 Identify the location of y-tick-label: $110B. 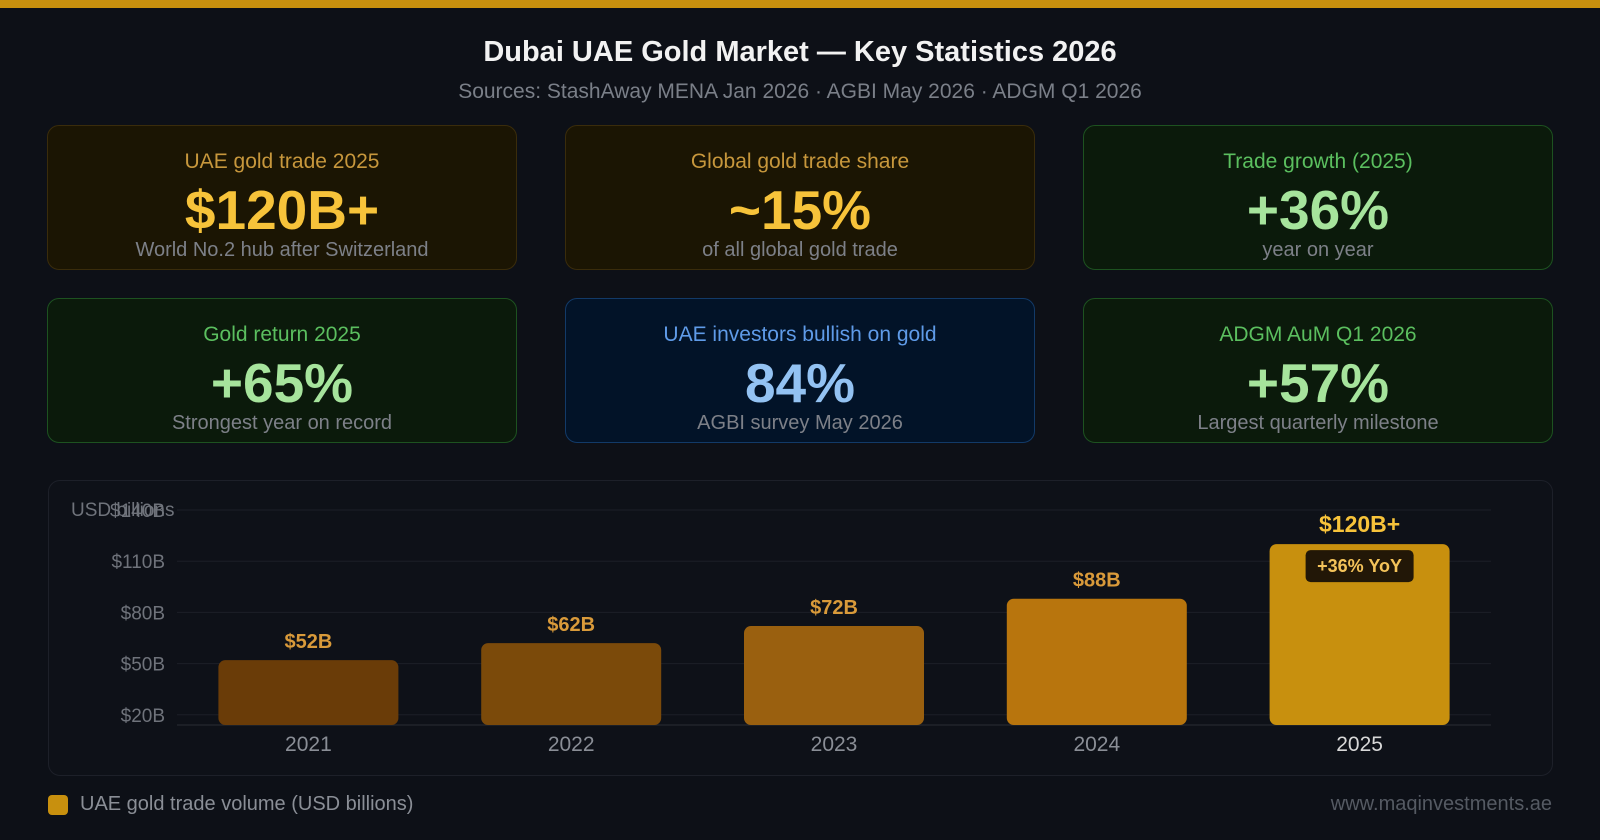
(138, 562).